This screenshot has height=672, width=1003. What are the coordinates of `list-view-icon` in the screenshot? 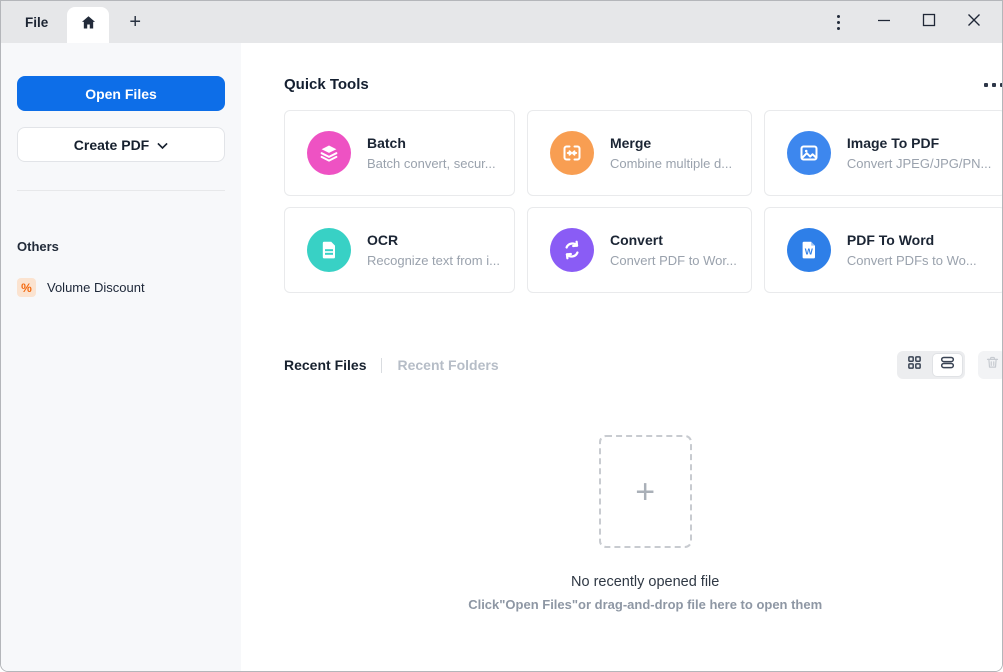 It's located at (947, 365).